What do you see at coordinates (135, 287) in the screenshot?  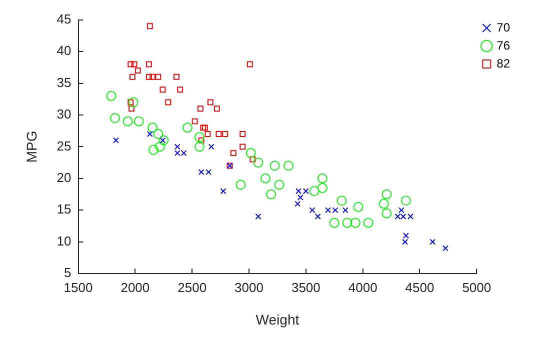 I see `x-tick-label: 2000` at bounding box center [135, 287].